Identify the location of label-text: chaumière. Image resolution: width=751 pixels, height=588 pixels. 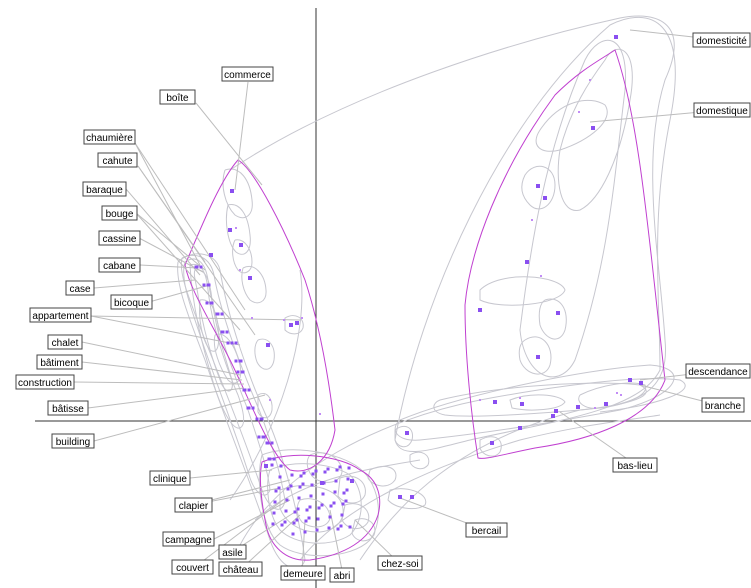
(109, 138).